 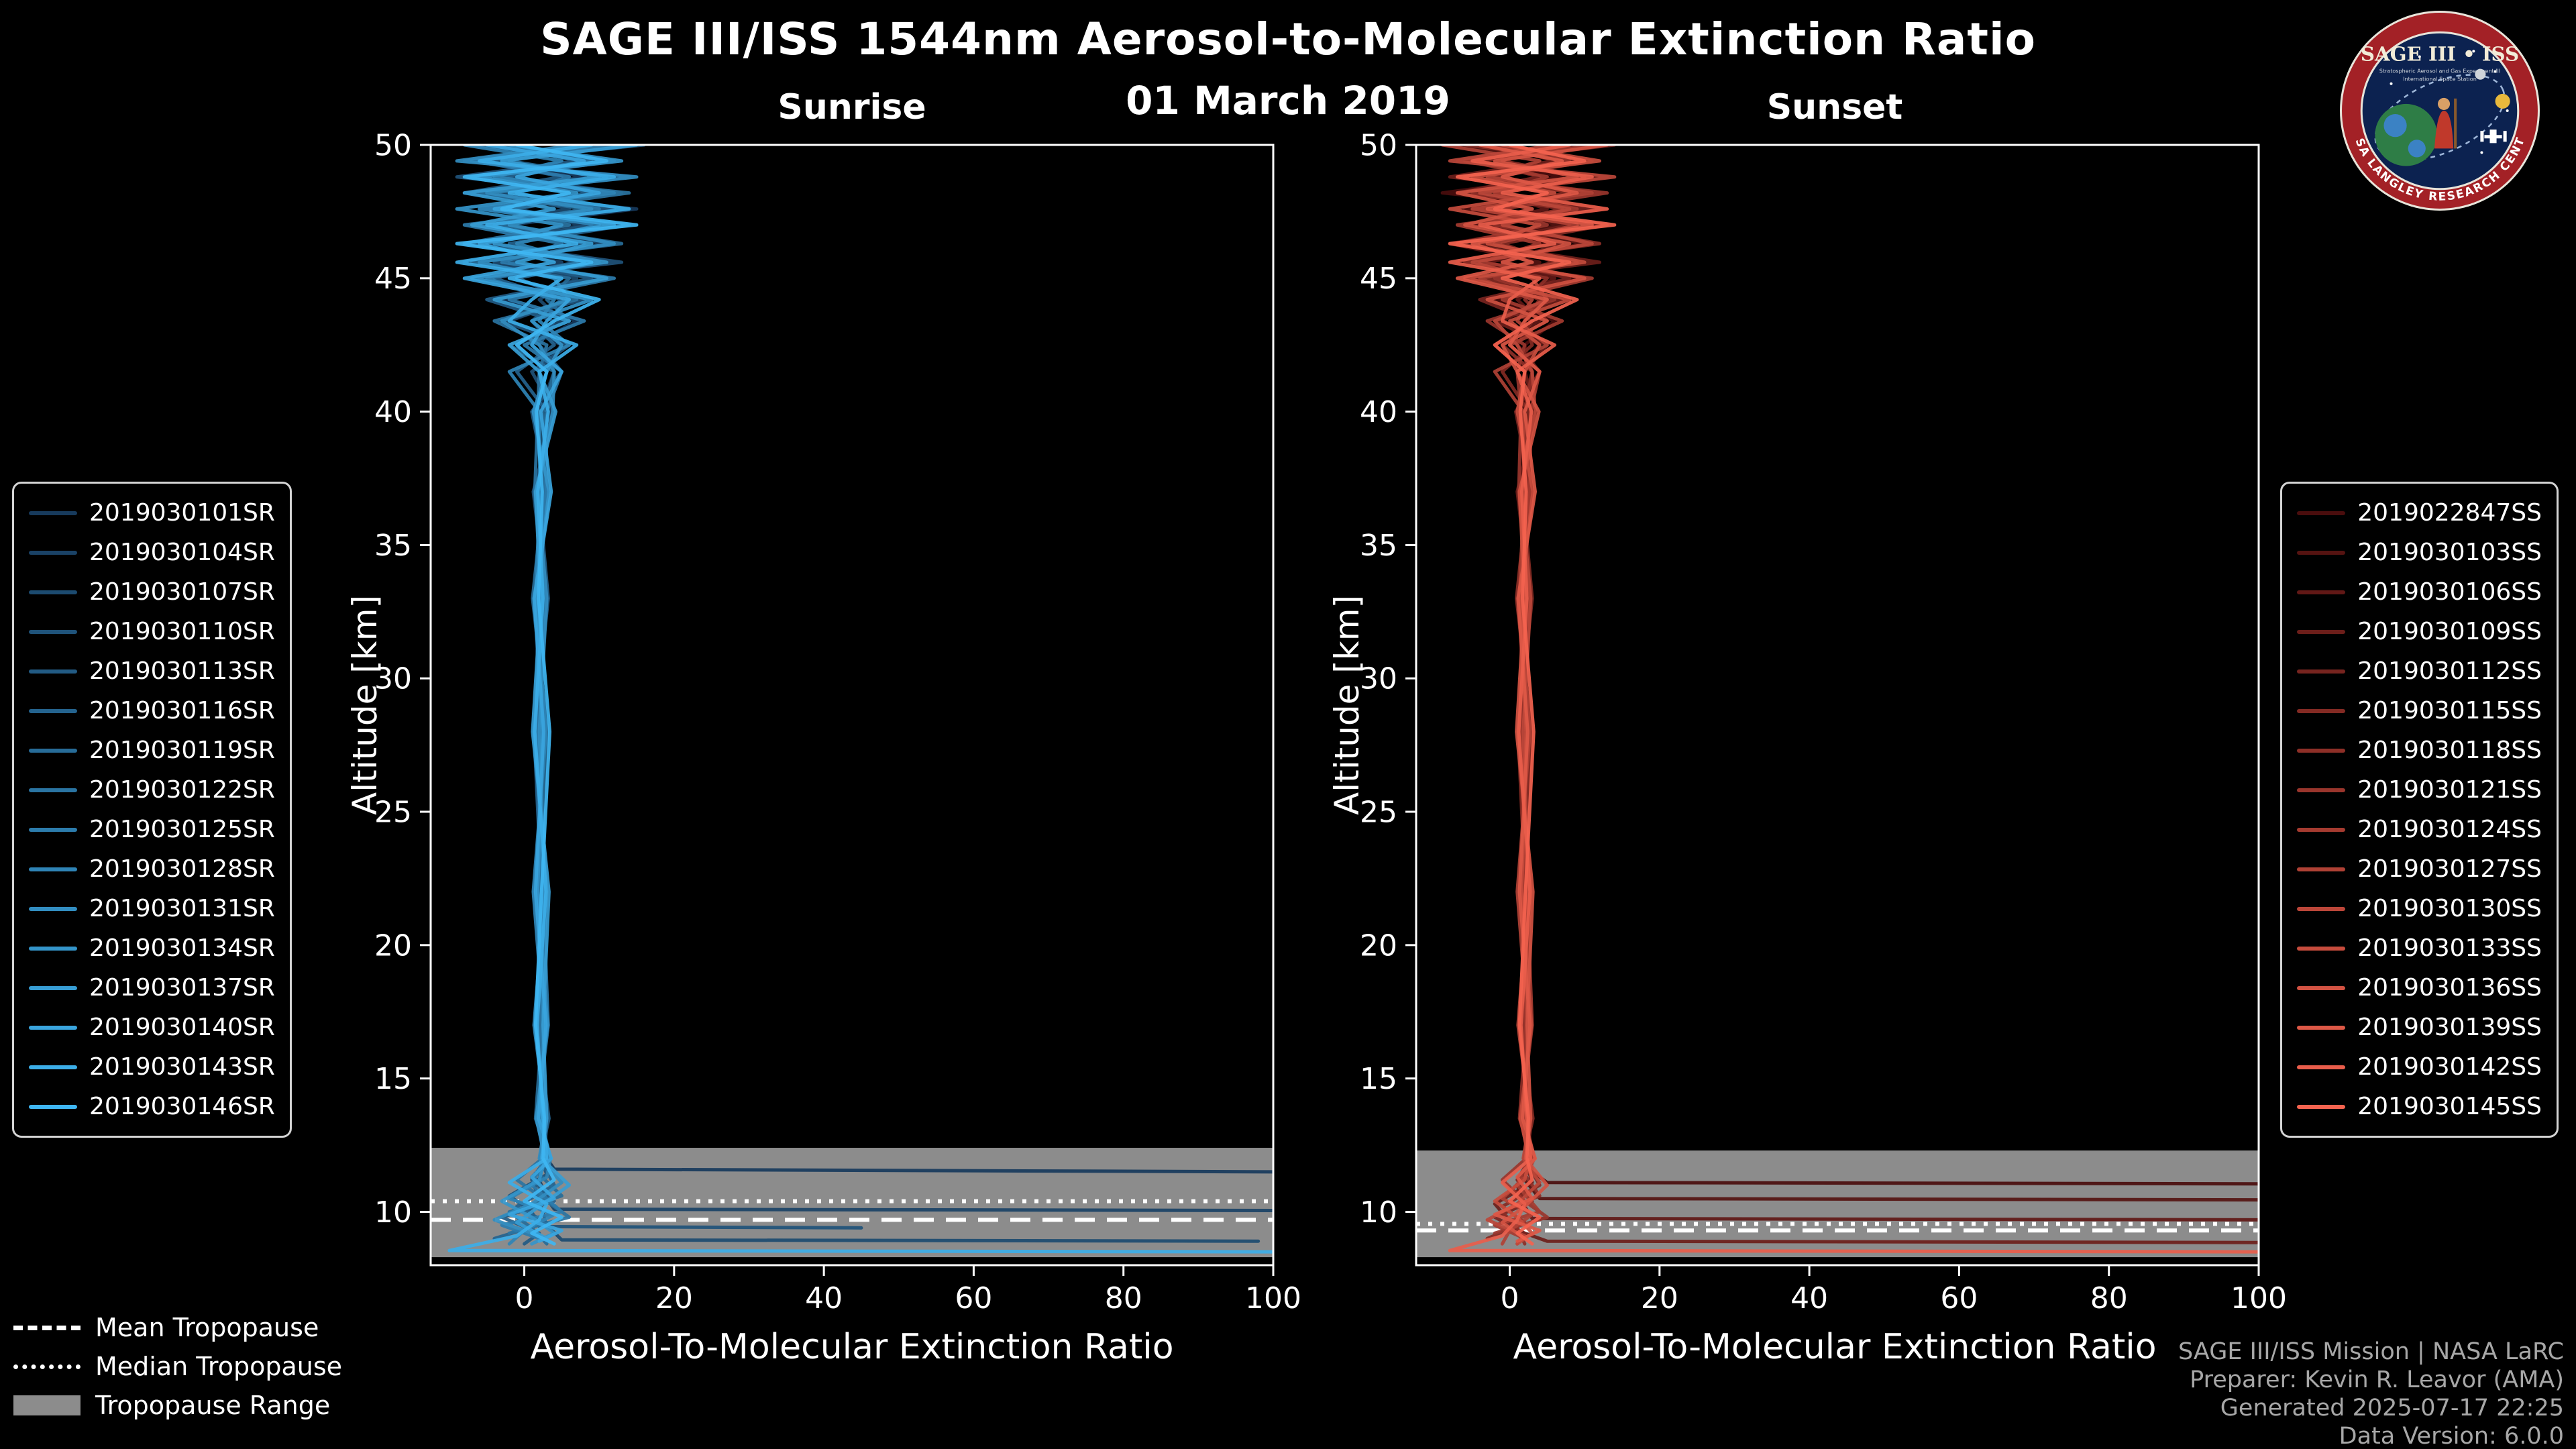 I want to click on legend-label: 2019030124SS, so click(x=2449, y=829).